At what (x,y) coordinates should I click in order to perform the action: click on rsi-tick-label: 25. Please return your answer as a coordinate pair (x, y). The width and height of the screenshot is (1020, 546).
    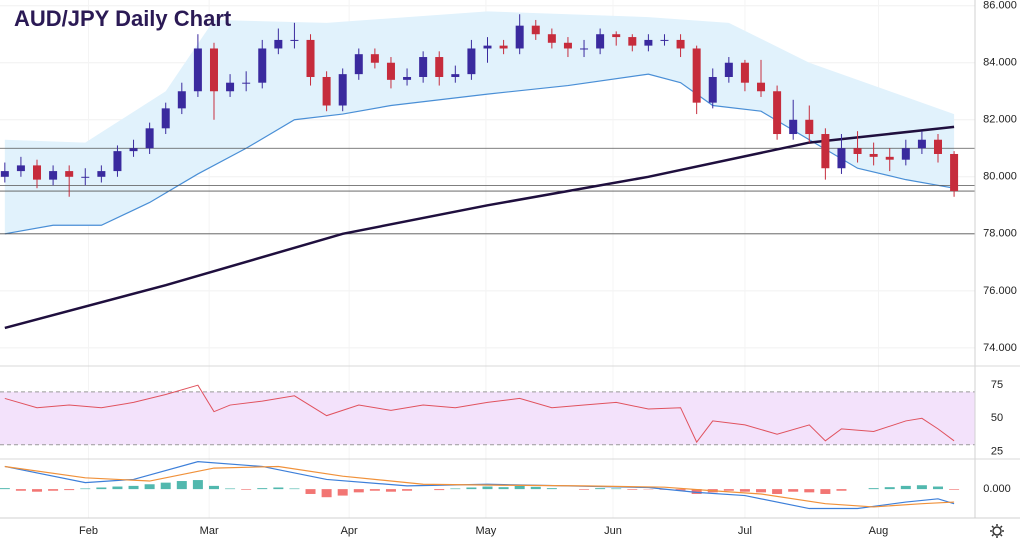
    Looking at the image, I should click on (997, 451).